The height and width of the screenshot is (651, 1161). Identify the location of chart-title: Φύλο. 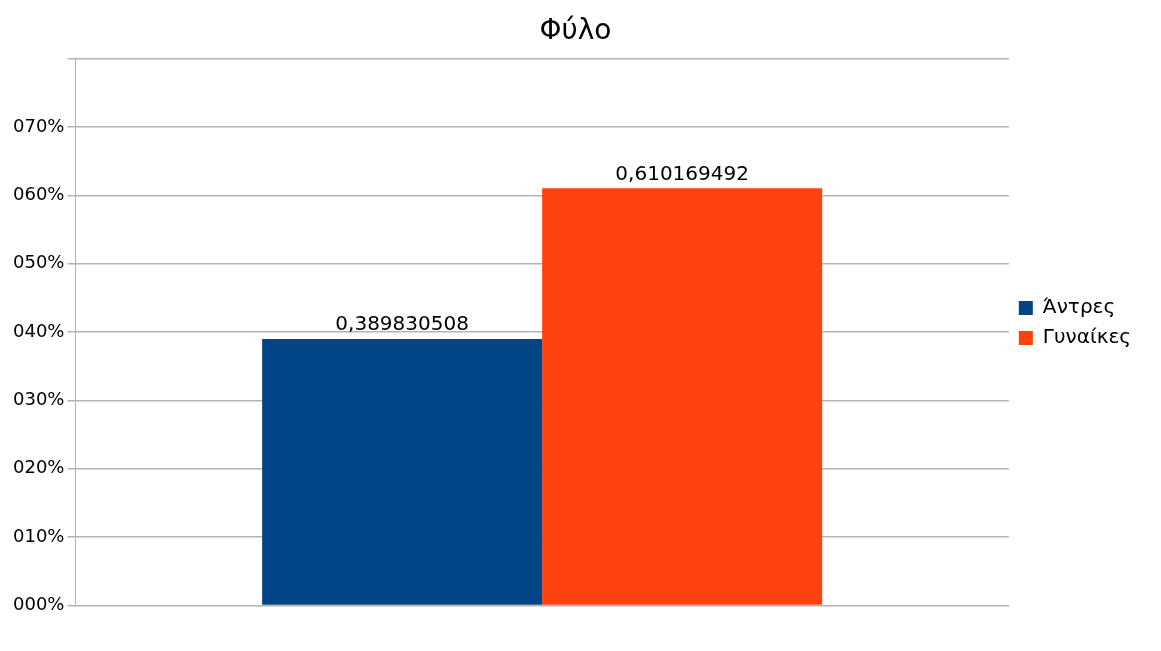
(575, 30).